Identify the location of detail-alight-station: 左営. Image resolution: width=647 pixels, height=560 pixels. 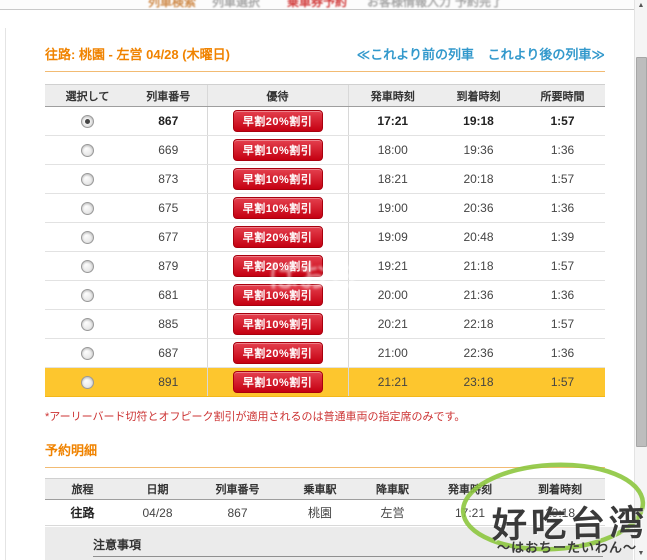
(392, 512).